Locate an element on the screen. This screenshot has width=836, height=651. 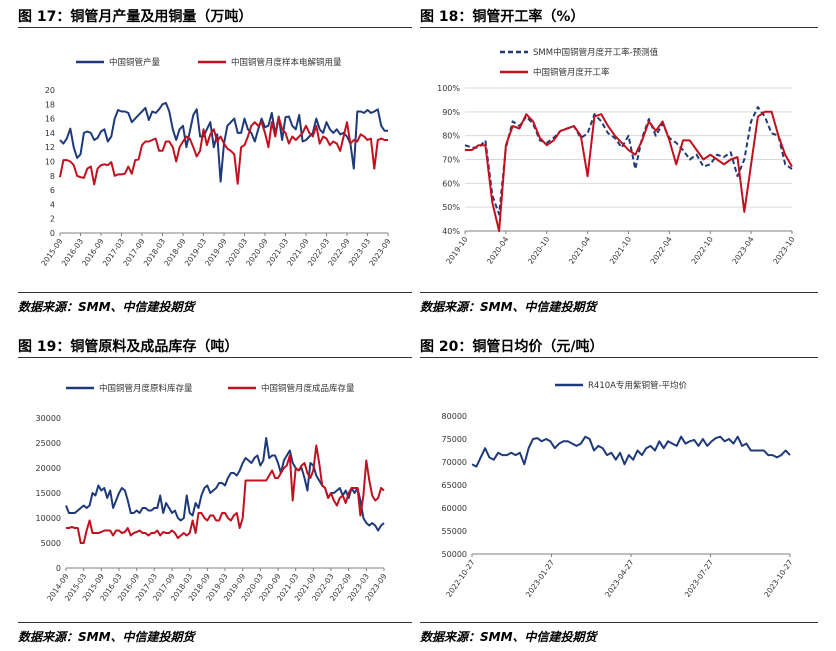
y-tick-label: 60% is located at coordinates (451, 183).